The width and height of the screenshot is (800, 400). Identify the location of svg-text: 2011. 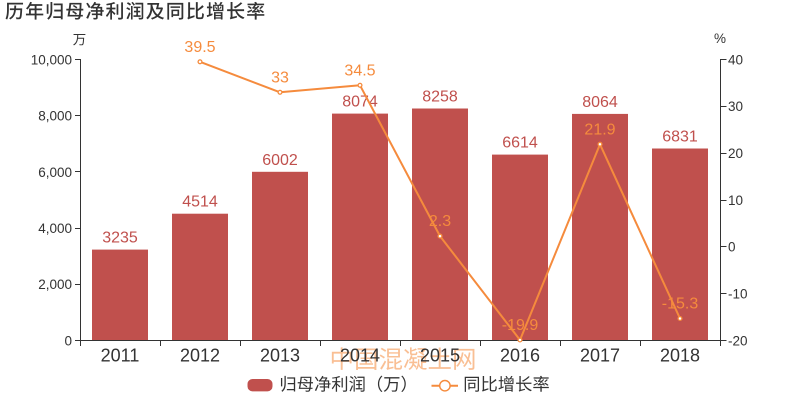
(120, 356).